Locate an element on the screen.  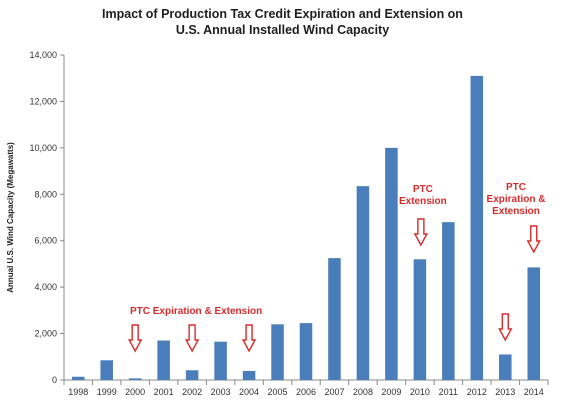
x-tick-label: 2012 is located at coordinates (477, 392).